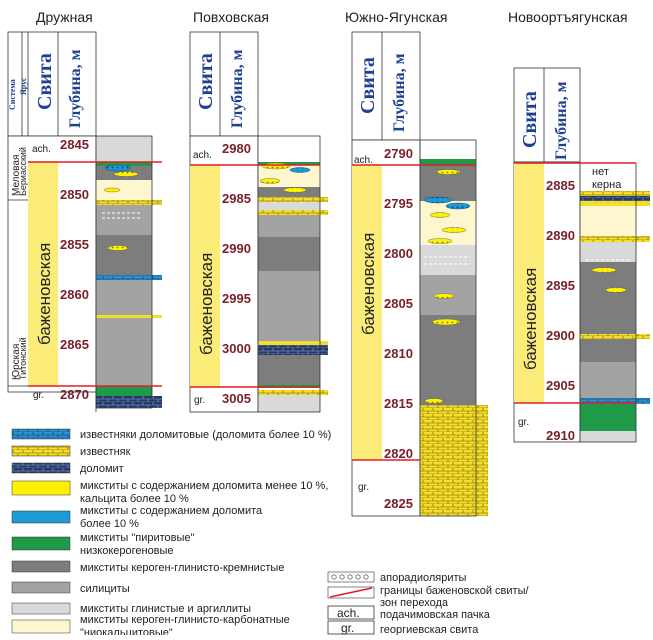 This screenshot has width=653, height=640. What do you see at coordinates (398, 353) in the screenshot?
I see `depth-tick: 2810` at bounding box center [398, 353].